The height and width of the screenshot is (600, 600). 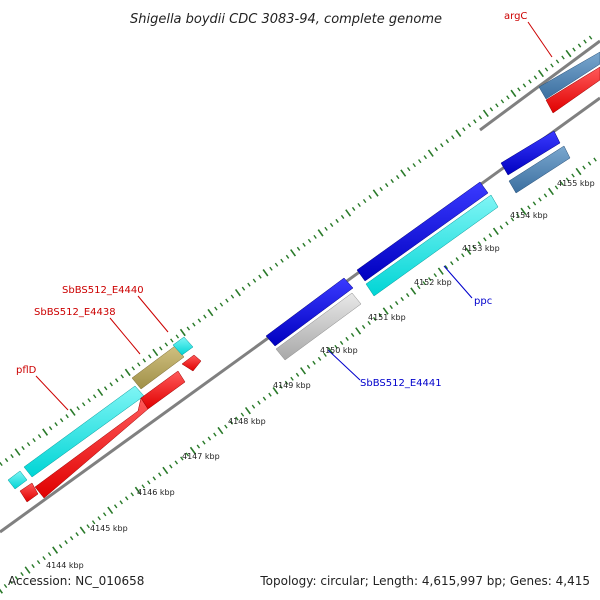 What do you see at coordinates (483, 301) in the screenshot?
I see `gene-label-ppc: ppc` at bounding box center [483, 301].